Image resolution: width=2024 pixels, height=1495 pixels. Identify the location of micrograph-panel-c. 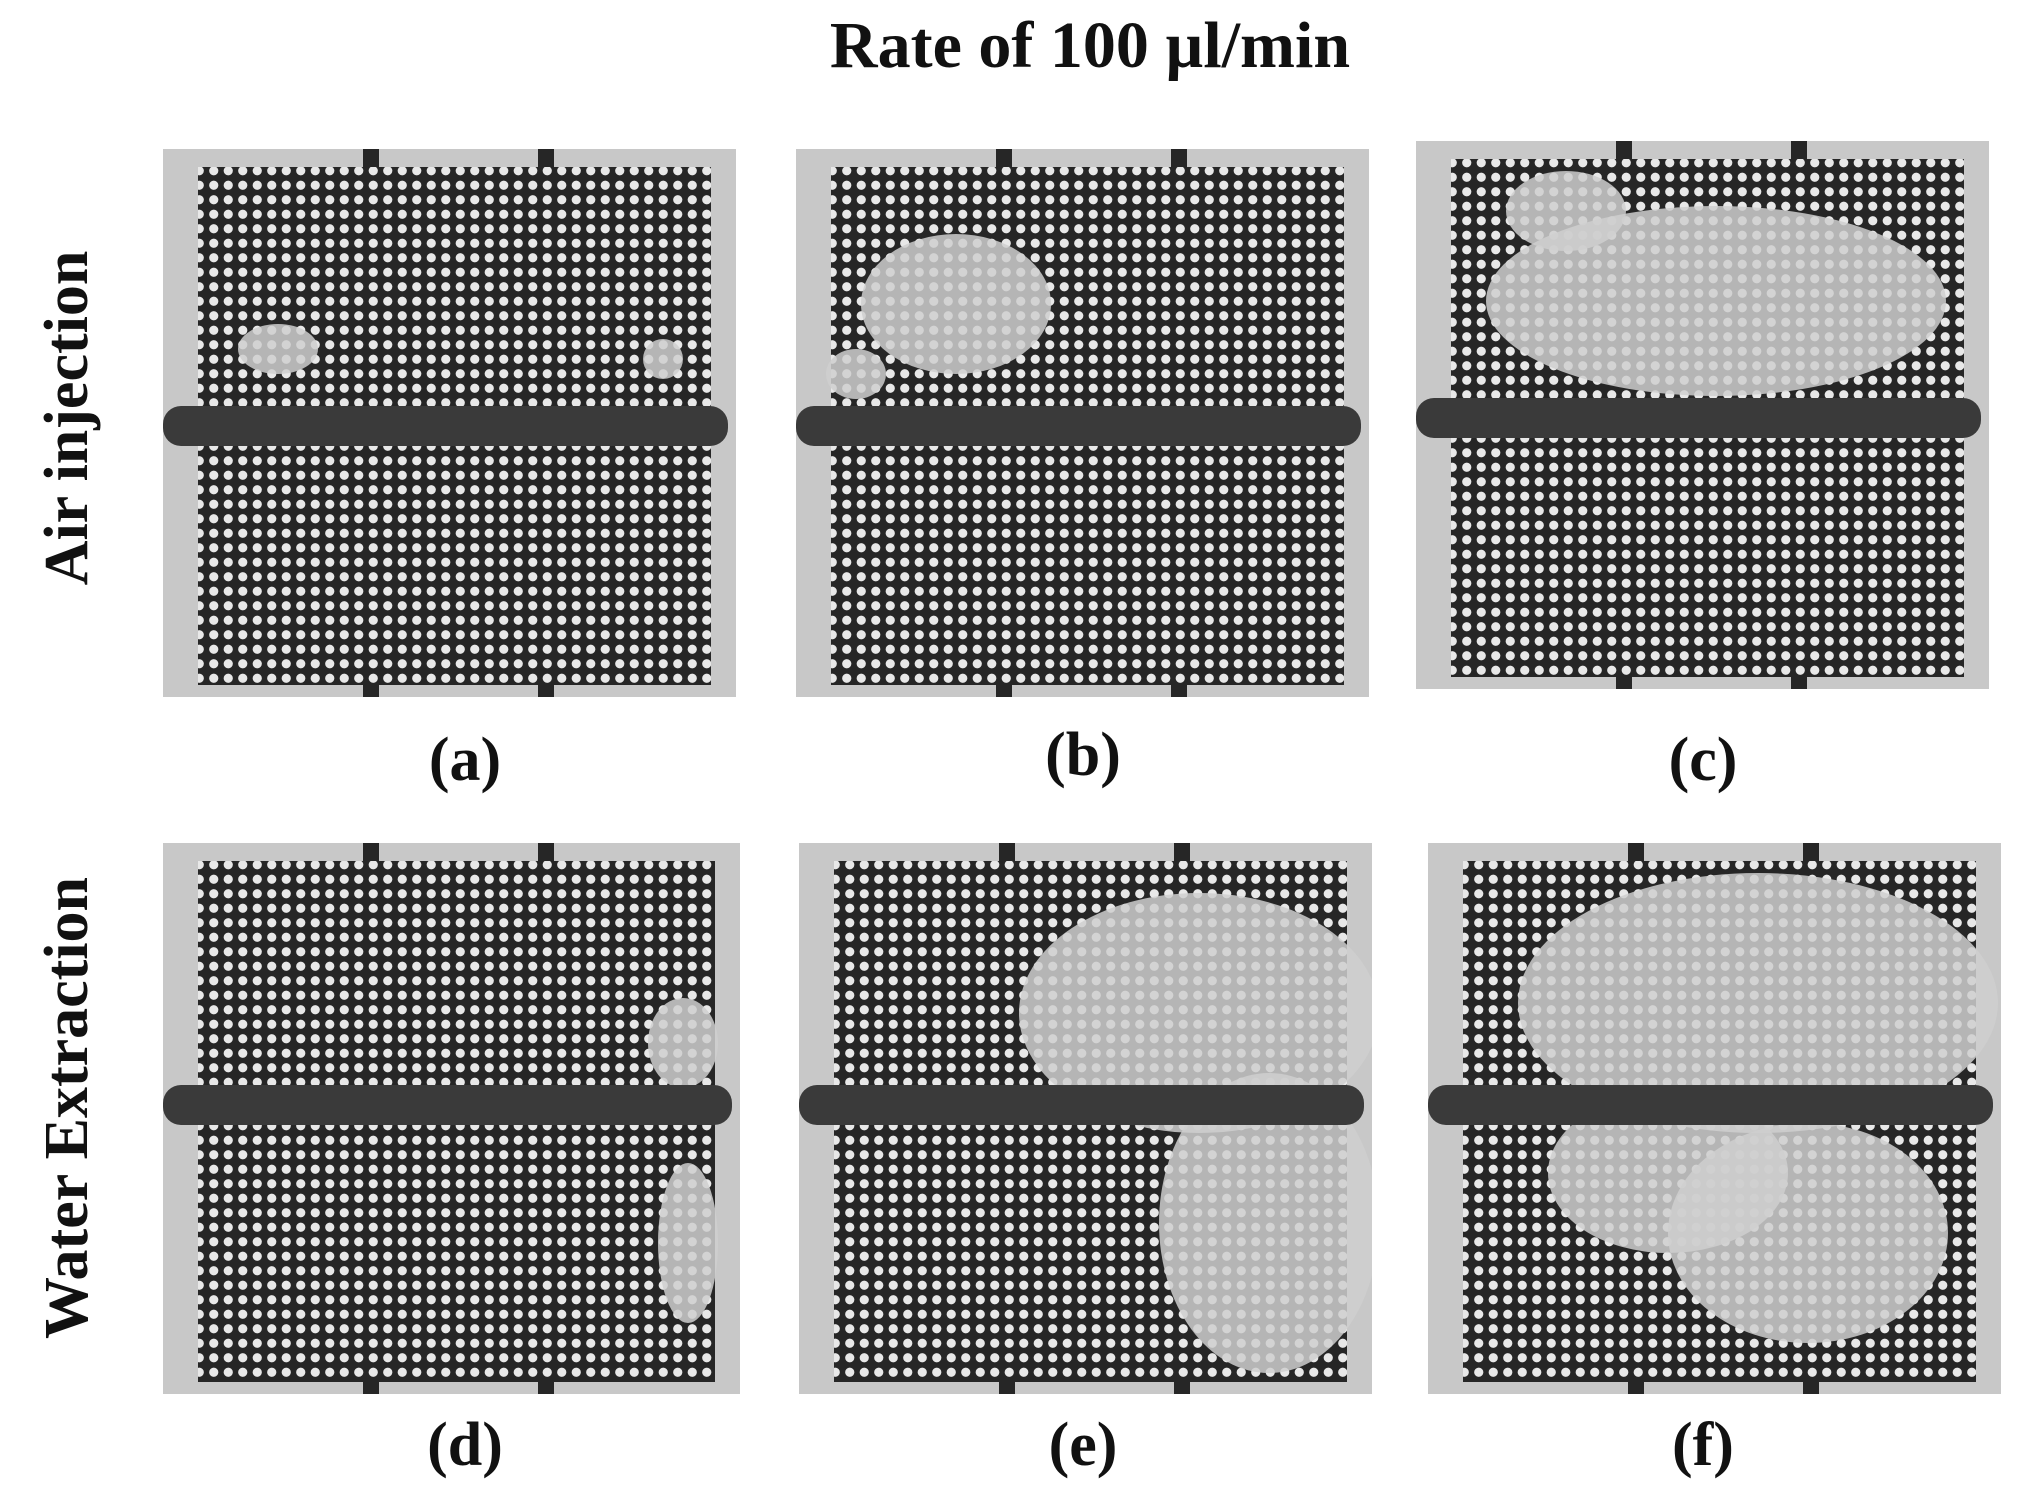
(1702, 415).